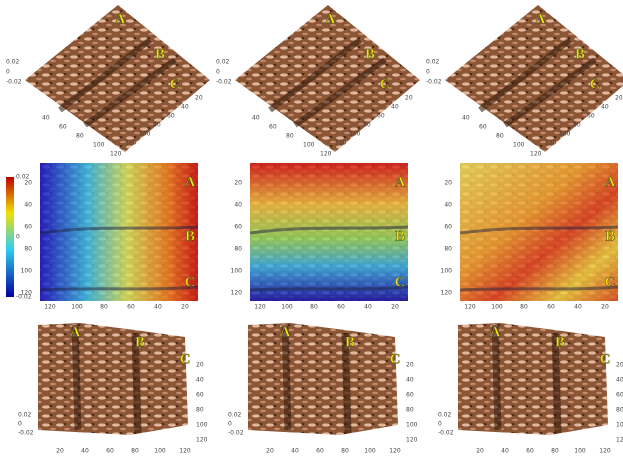 This screenshot has height=459, width=623. Describe the element at coordinates (23, 177) in the screenshot. I see `colorbar-tick-label: 0.02` at that location.